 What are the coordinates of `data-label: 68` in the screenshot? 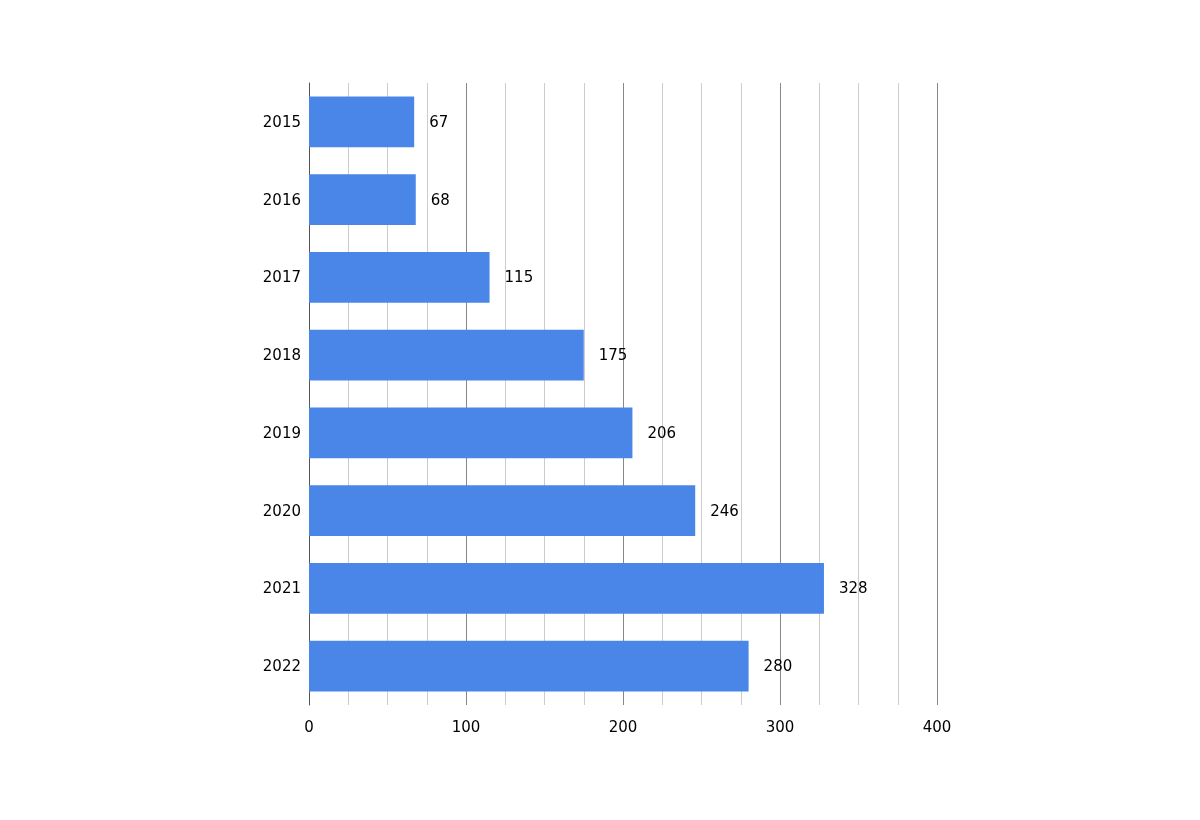 It's located at (440, 199).